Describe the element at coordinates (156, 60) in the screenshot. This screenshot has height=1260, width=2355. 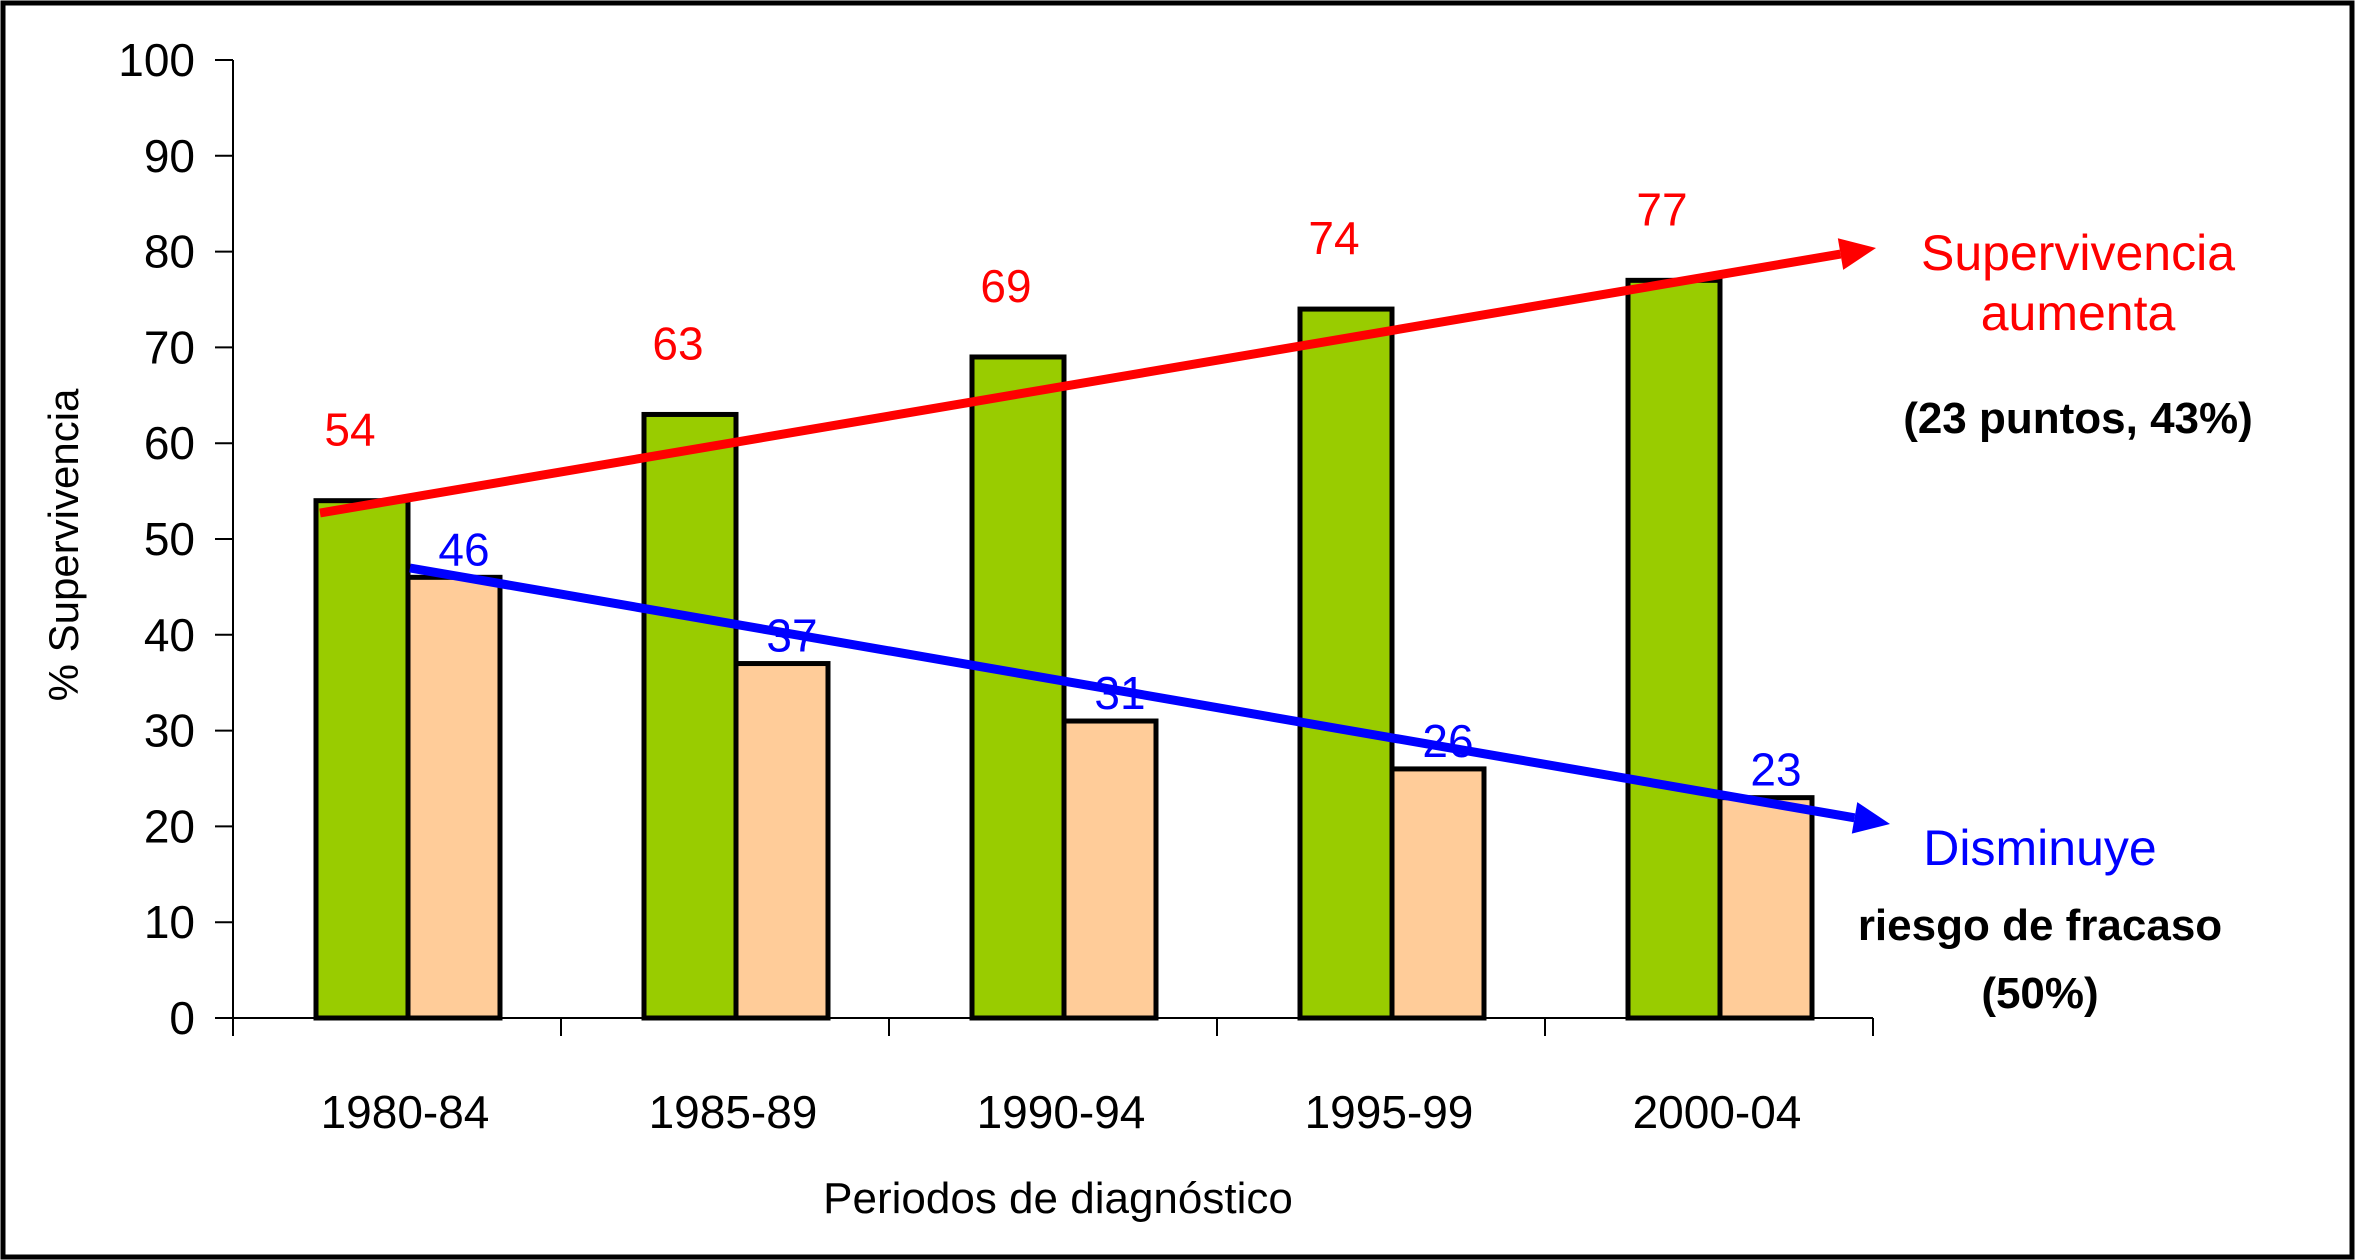
I see `y-tick-label: 100` at that location.